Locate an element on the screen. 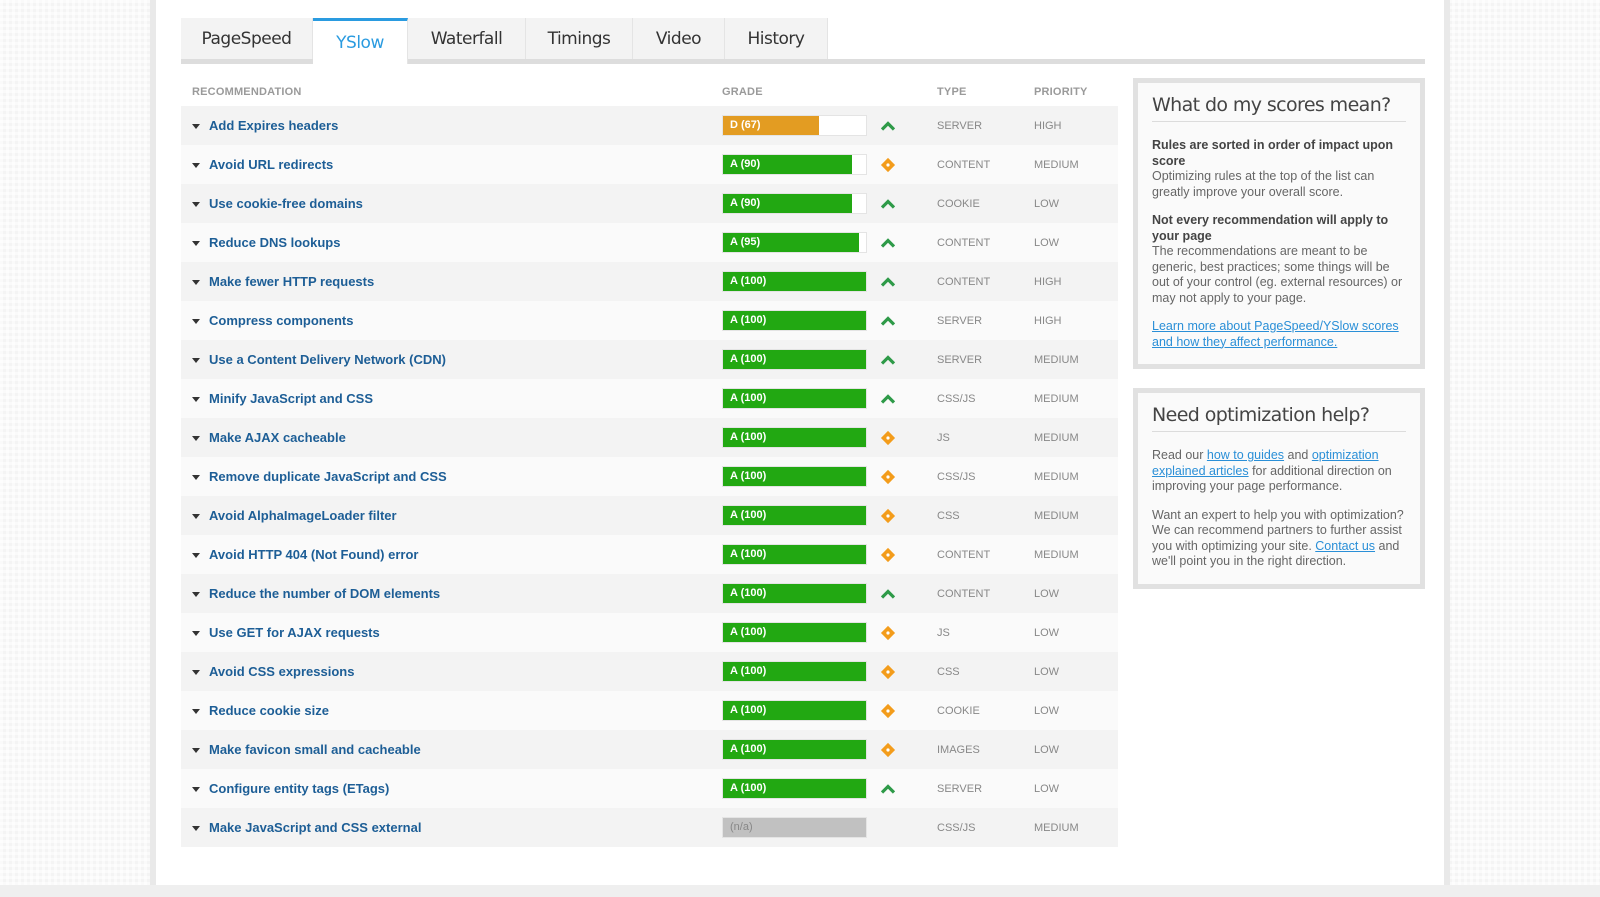 Image resolution: width=1600 pixels, height=897 pixels. chevron-up-icon is located at coordinates (888, 204).